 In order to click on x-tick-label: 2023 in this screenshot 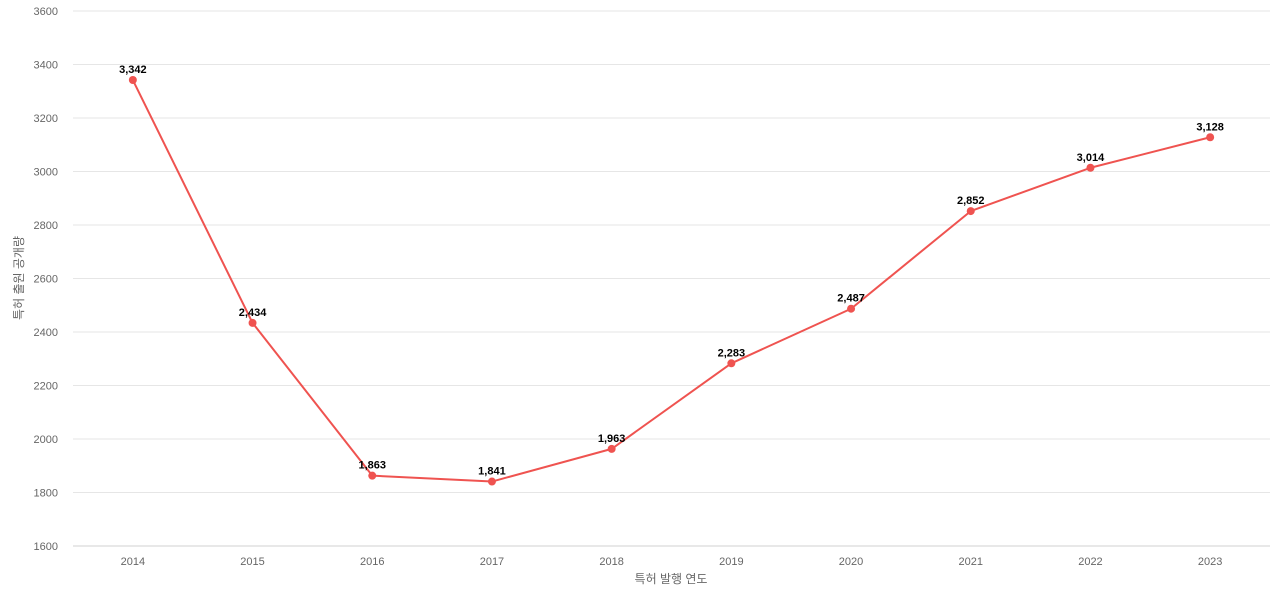, I will do `click(1210, 562)`.